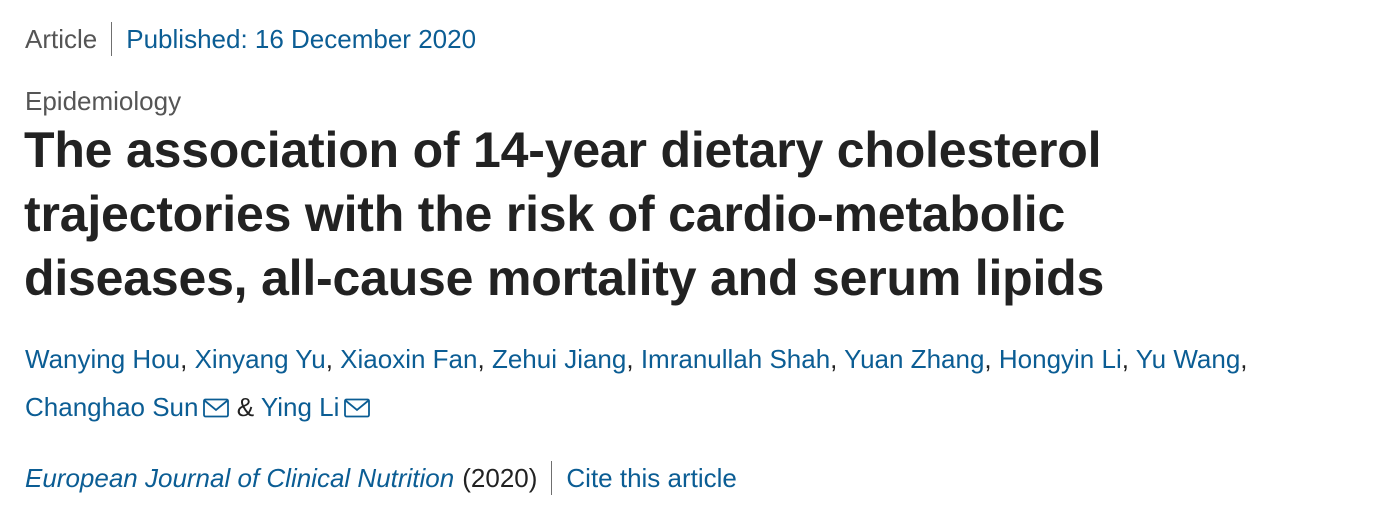 The image size is (1400, 510). Describe the element at coordinates (735, 359) in the screenshot. I see `author-link: Imranullah Shah` at that location.